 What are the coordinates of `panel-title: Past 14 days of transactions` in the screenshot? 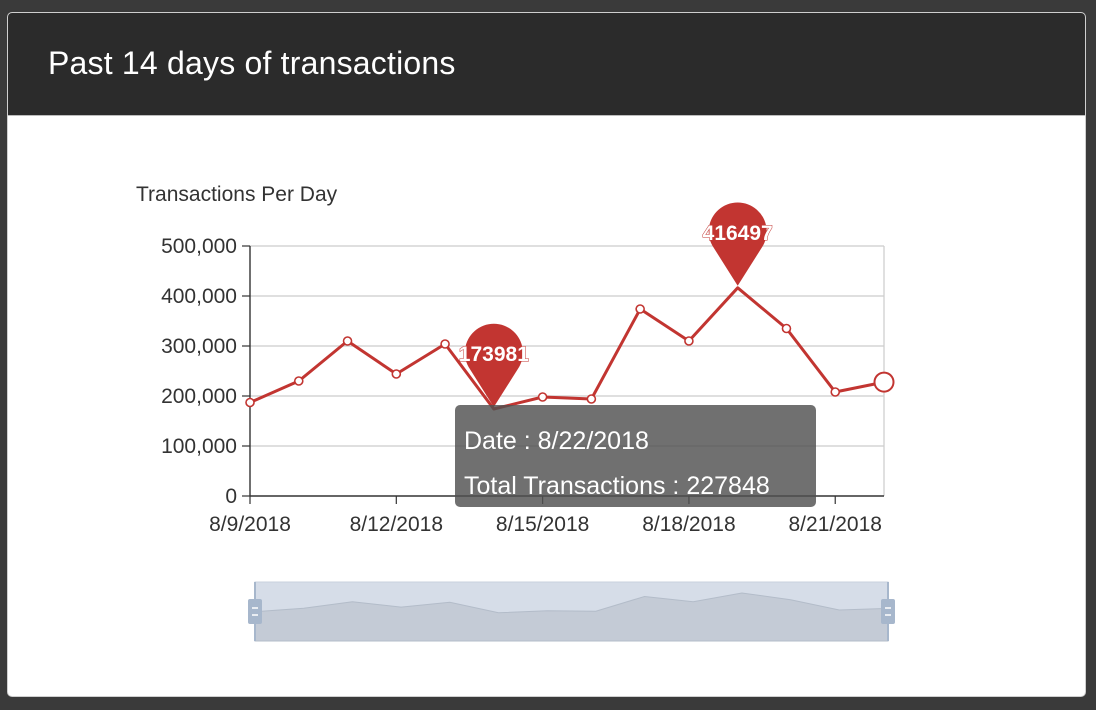 It's located at (252, 63).